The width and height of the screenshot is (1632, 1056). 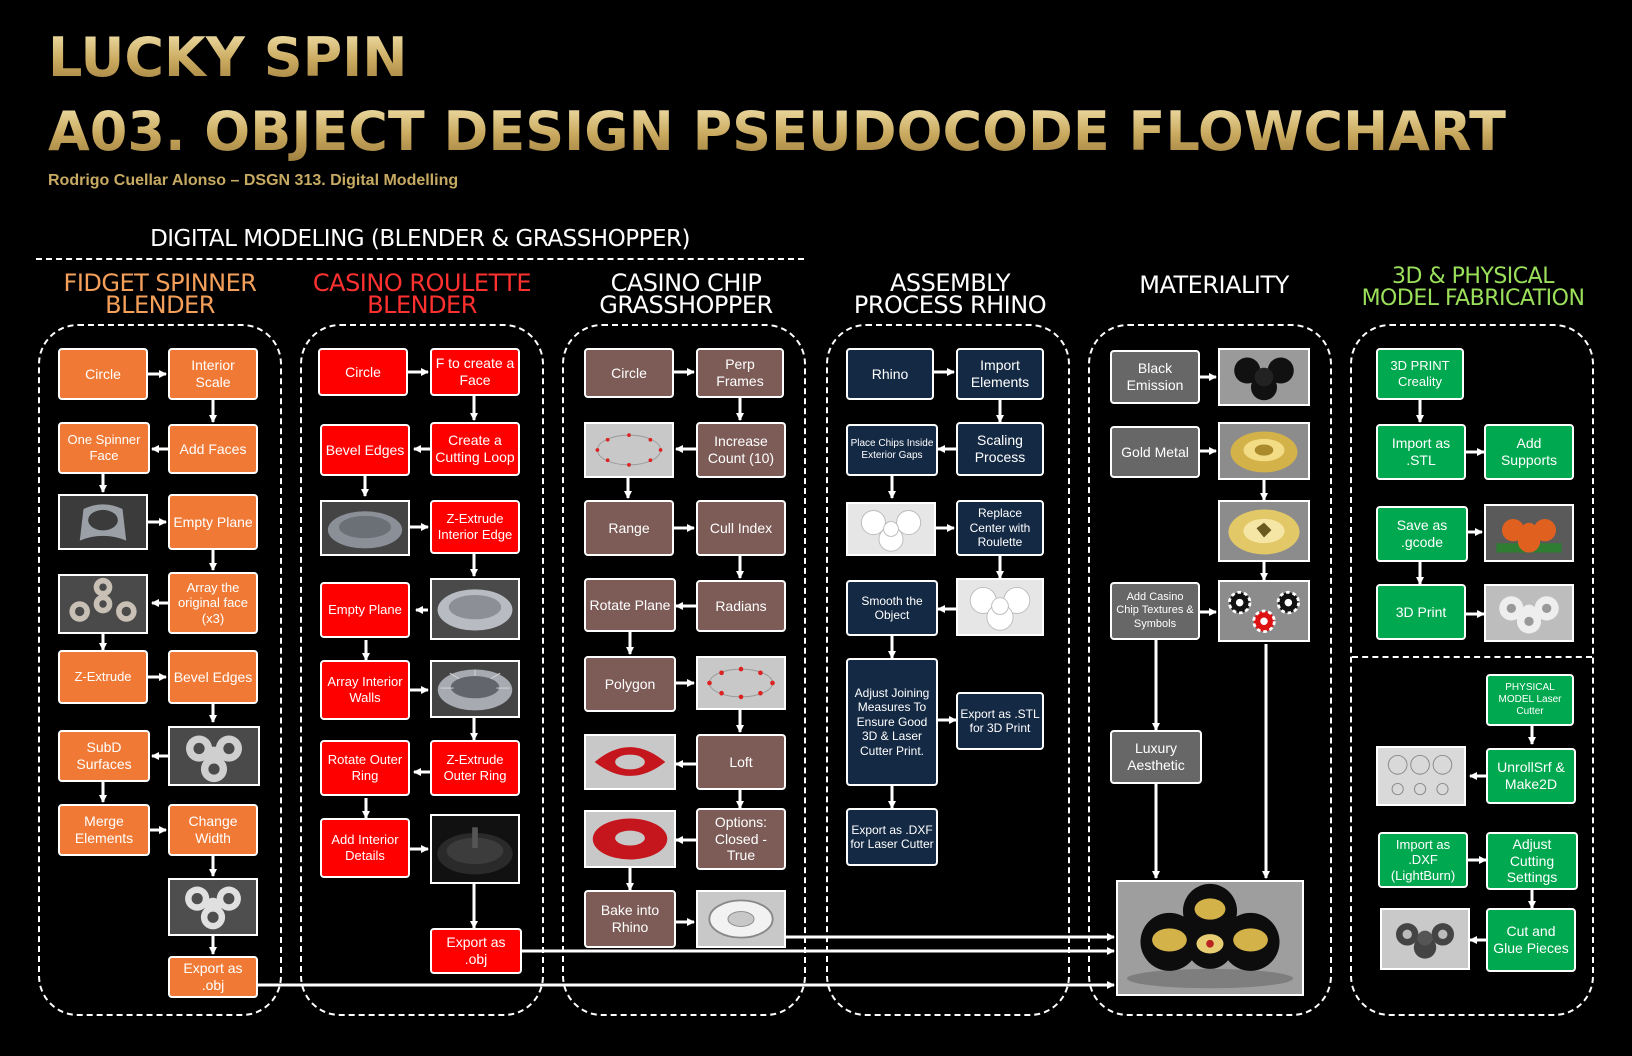 What do you see at coordinates (1264, 531) in the screenshot?
I see `materiality-image-gold-roulette` at bounding box center [1264, 531].